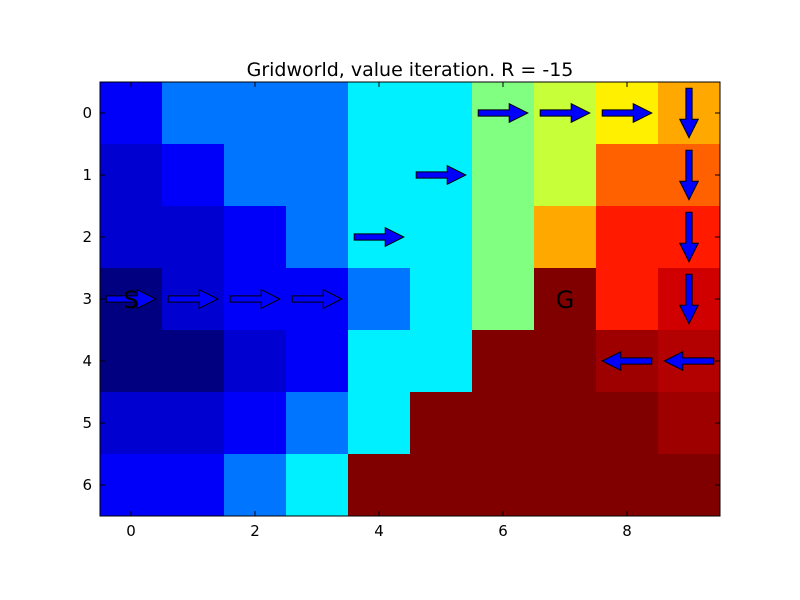 The image size is (800, 600). What do you see at coordinates (87, 299) in the screenshot?
I see `y-tick-label: 3` at bounding box center [87, 299].